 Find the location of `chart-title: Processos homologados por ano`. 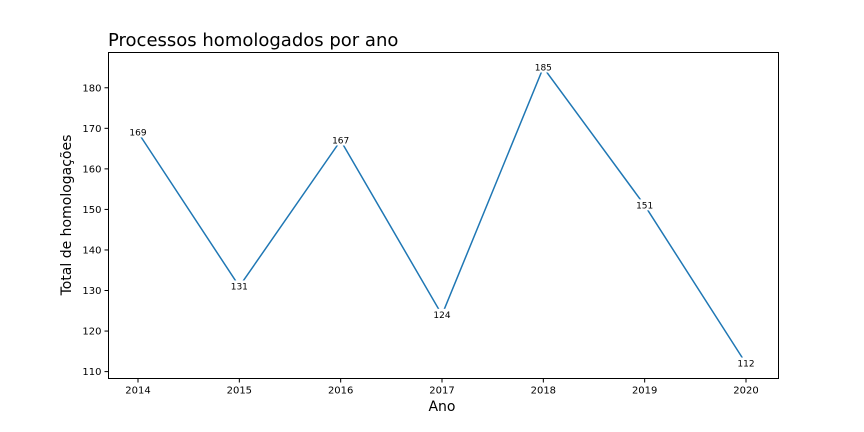

chart-title: Processos homologados por ano is located at coordinates (253, 40).